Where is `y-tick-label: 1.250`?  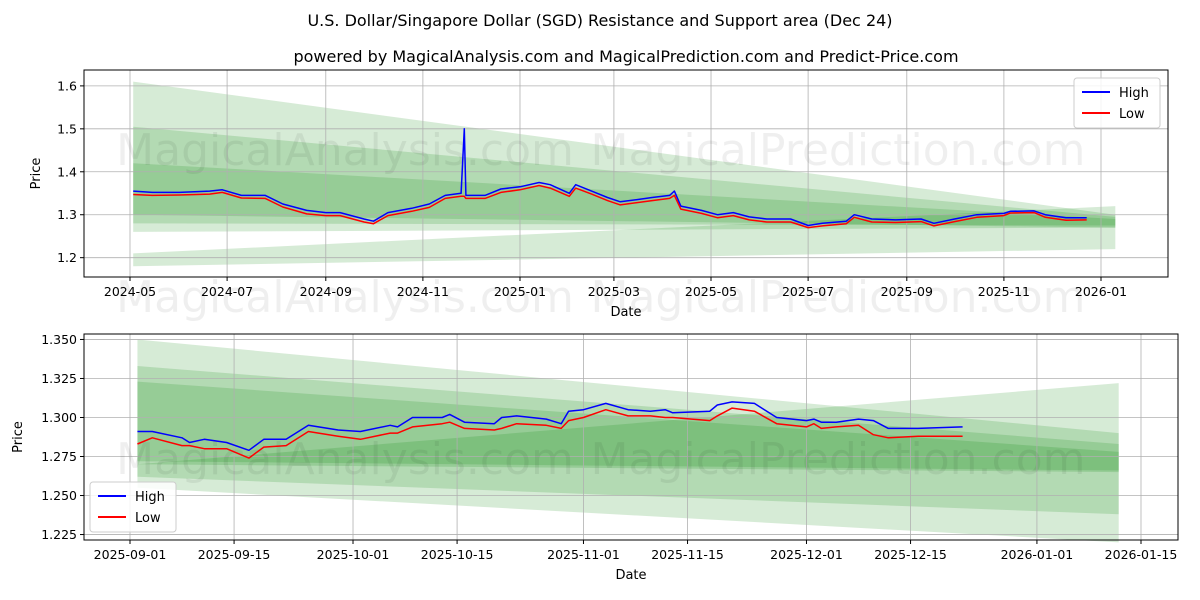 y-tick-label: 1.250 is located at coordinates (59, 495).